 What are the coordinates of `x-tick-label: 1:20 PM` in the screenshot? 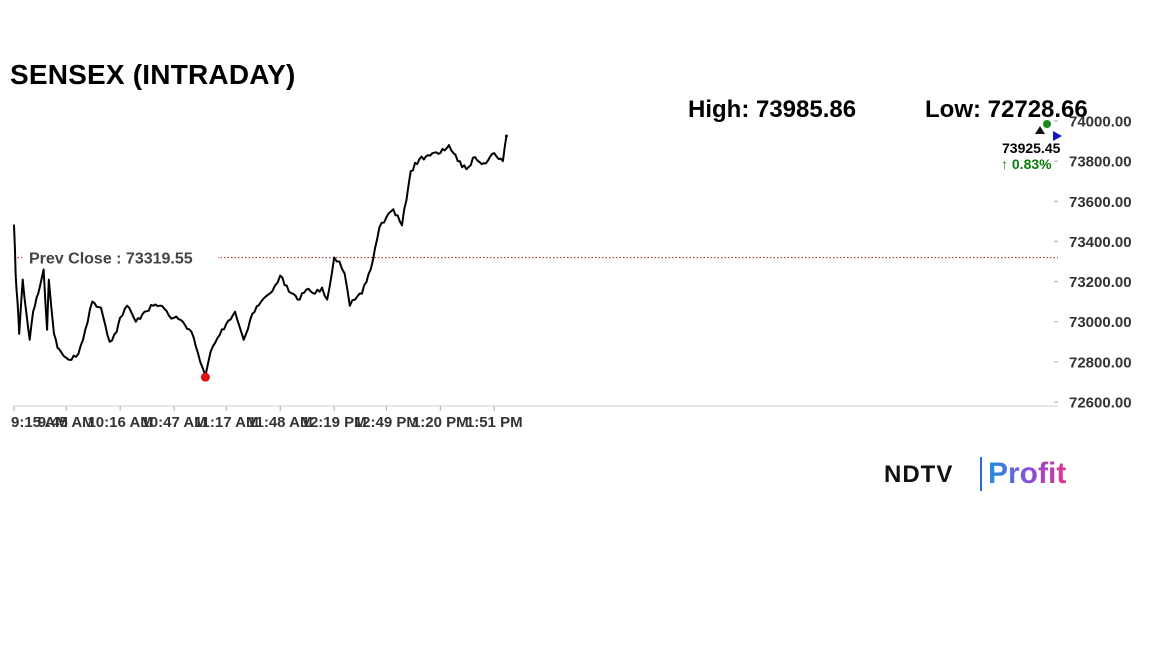 It's located at (440, 422).